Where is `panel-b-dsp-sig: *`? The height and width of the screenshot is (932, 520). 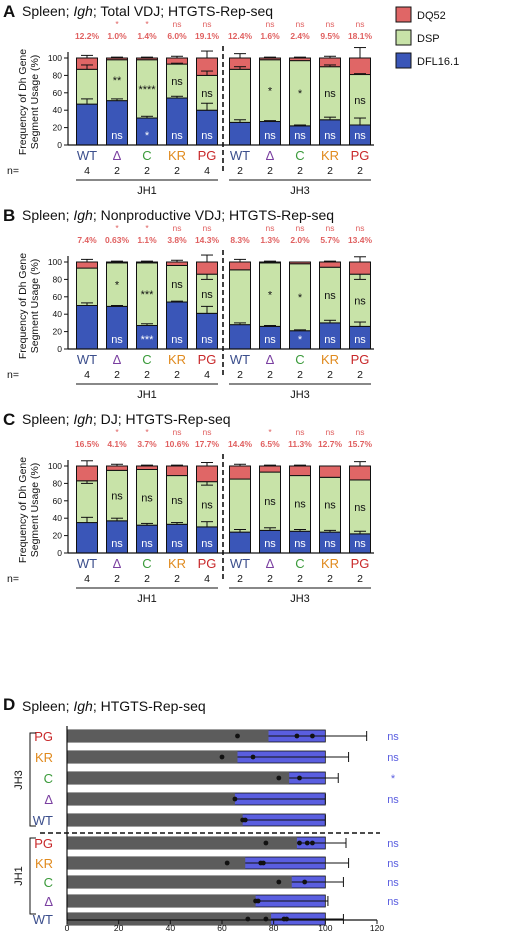 panel-b-dsp-sig: * is located at coordinates (300, 298).